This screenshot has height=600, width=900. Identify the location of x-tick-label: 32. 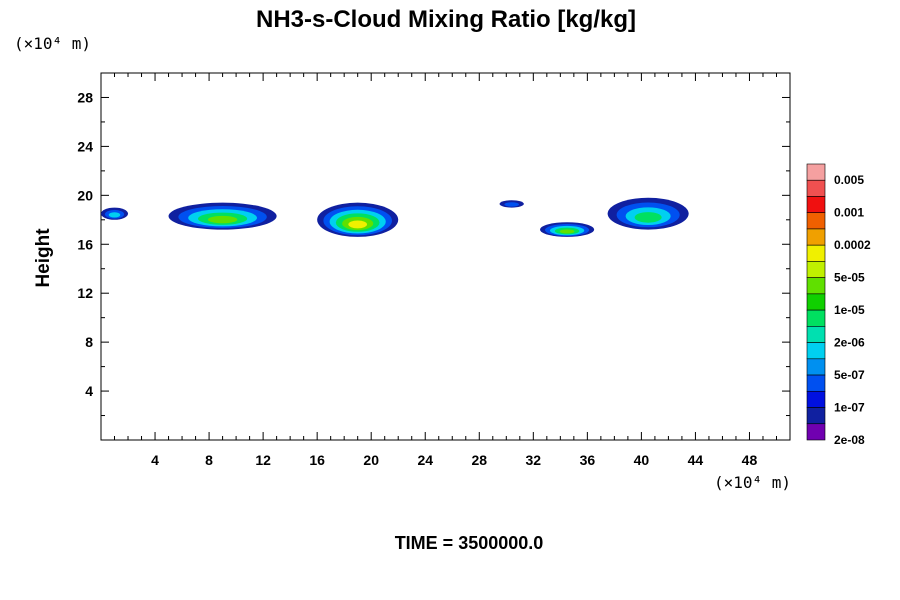
(534, 460).